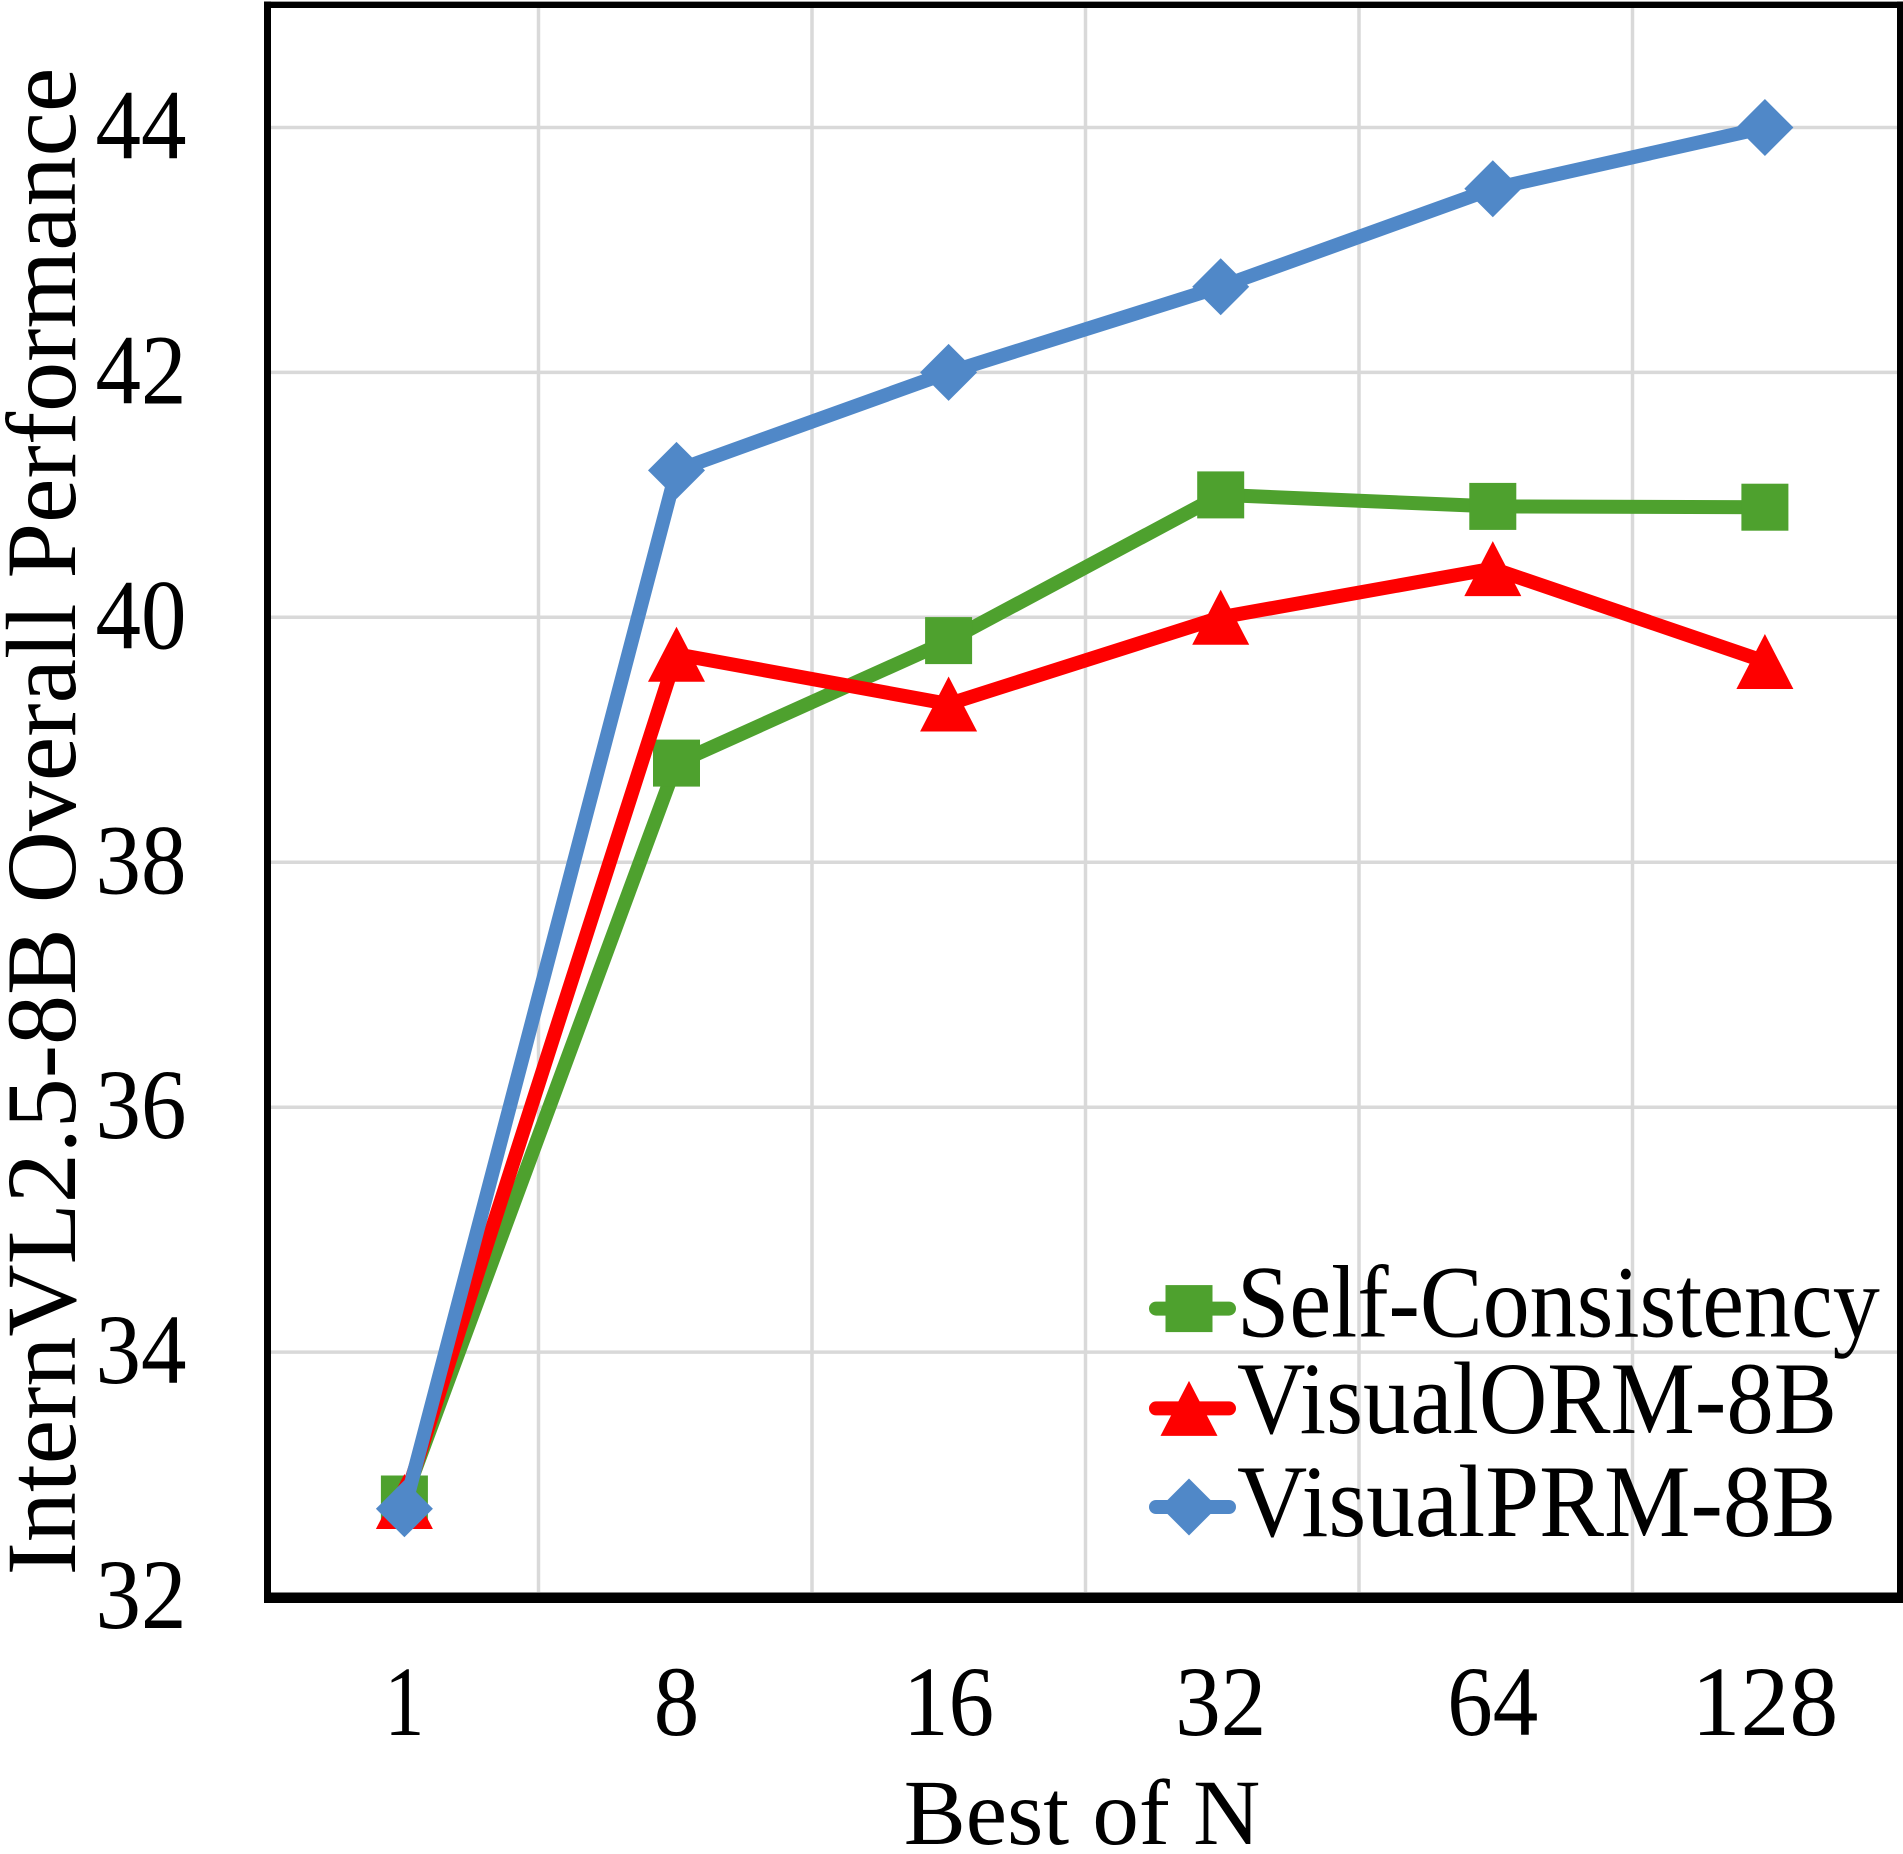 Image resolution: width=1903 pixels, height=1854 pixels. Describe the element at coordinates (141, 125) in the screenshot. I see `svg-text: 44` at that location.